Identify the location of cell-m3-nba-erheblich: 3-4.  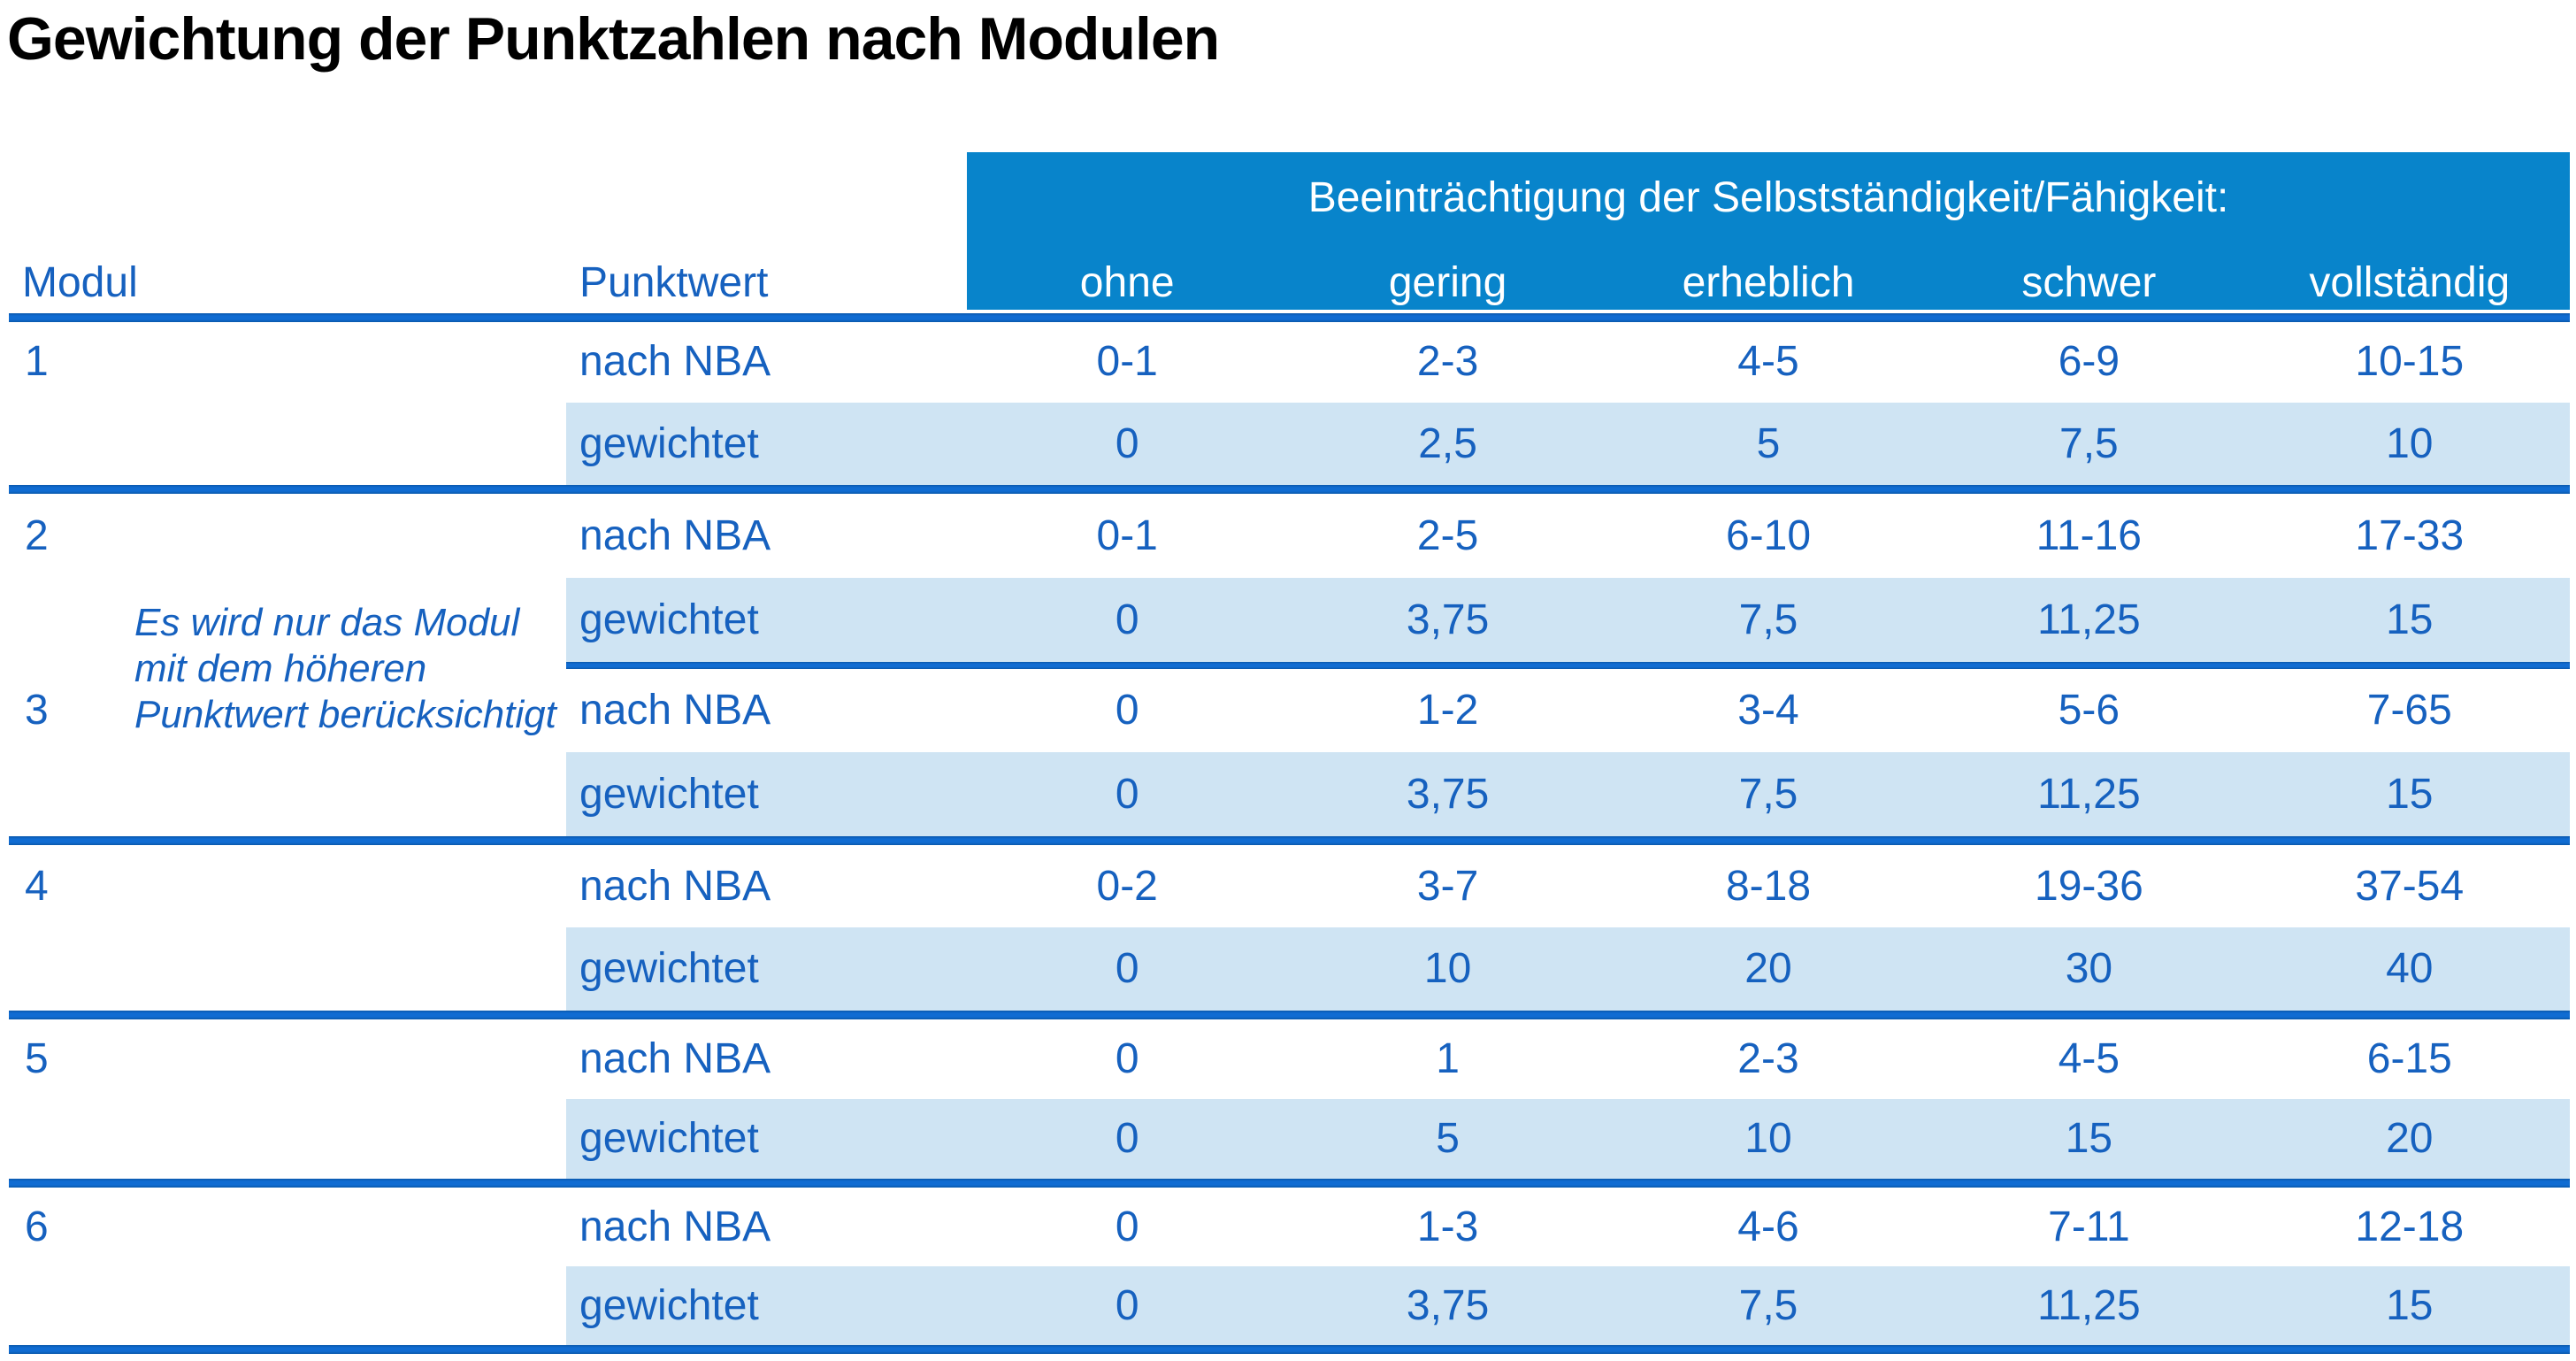
(1768, 710).